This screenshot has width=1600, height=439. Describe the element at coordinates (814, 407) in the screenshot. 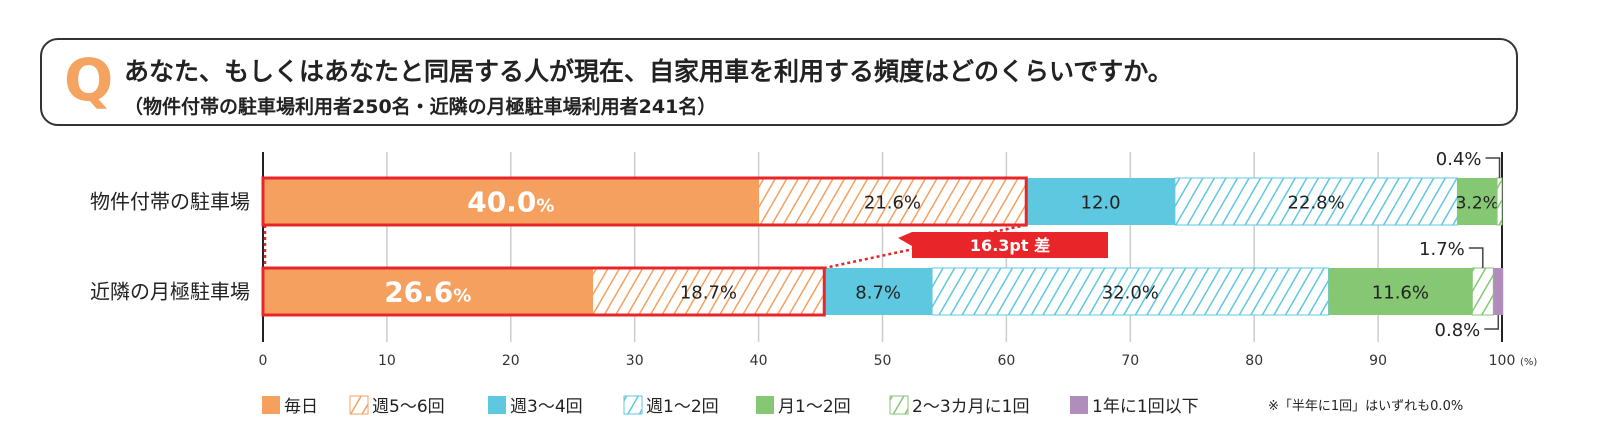

I see `legend-label: 月1～2回` at that location.